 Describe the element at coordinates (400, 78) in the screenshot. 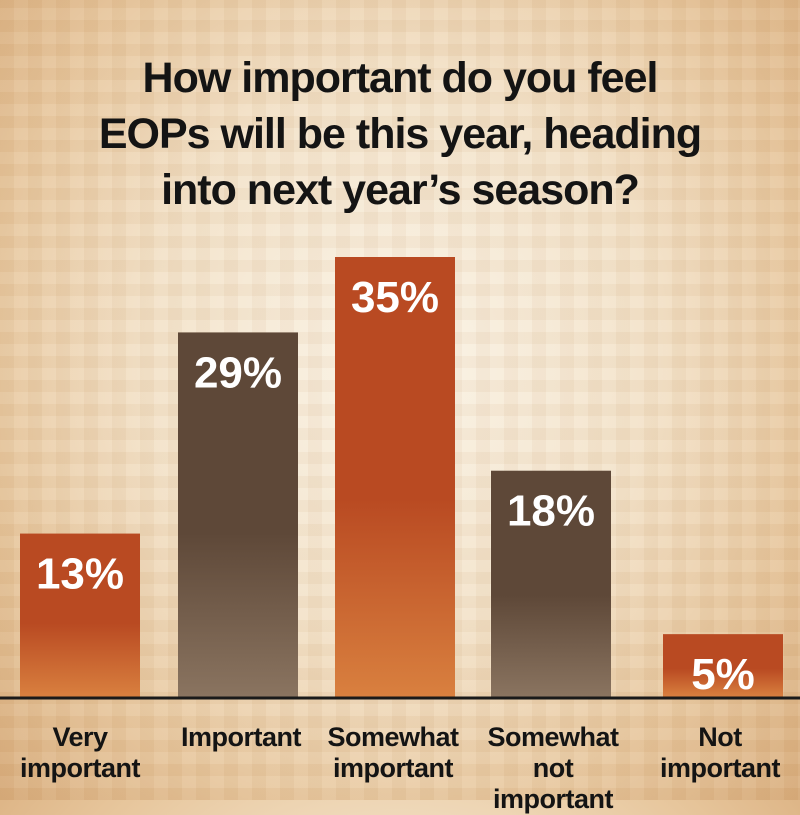

I see `title-line-1: How important do you feel` at that location.